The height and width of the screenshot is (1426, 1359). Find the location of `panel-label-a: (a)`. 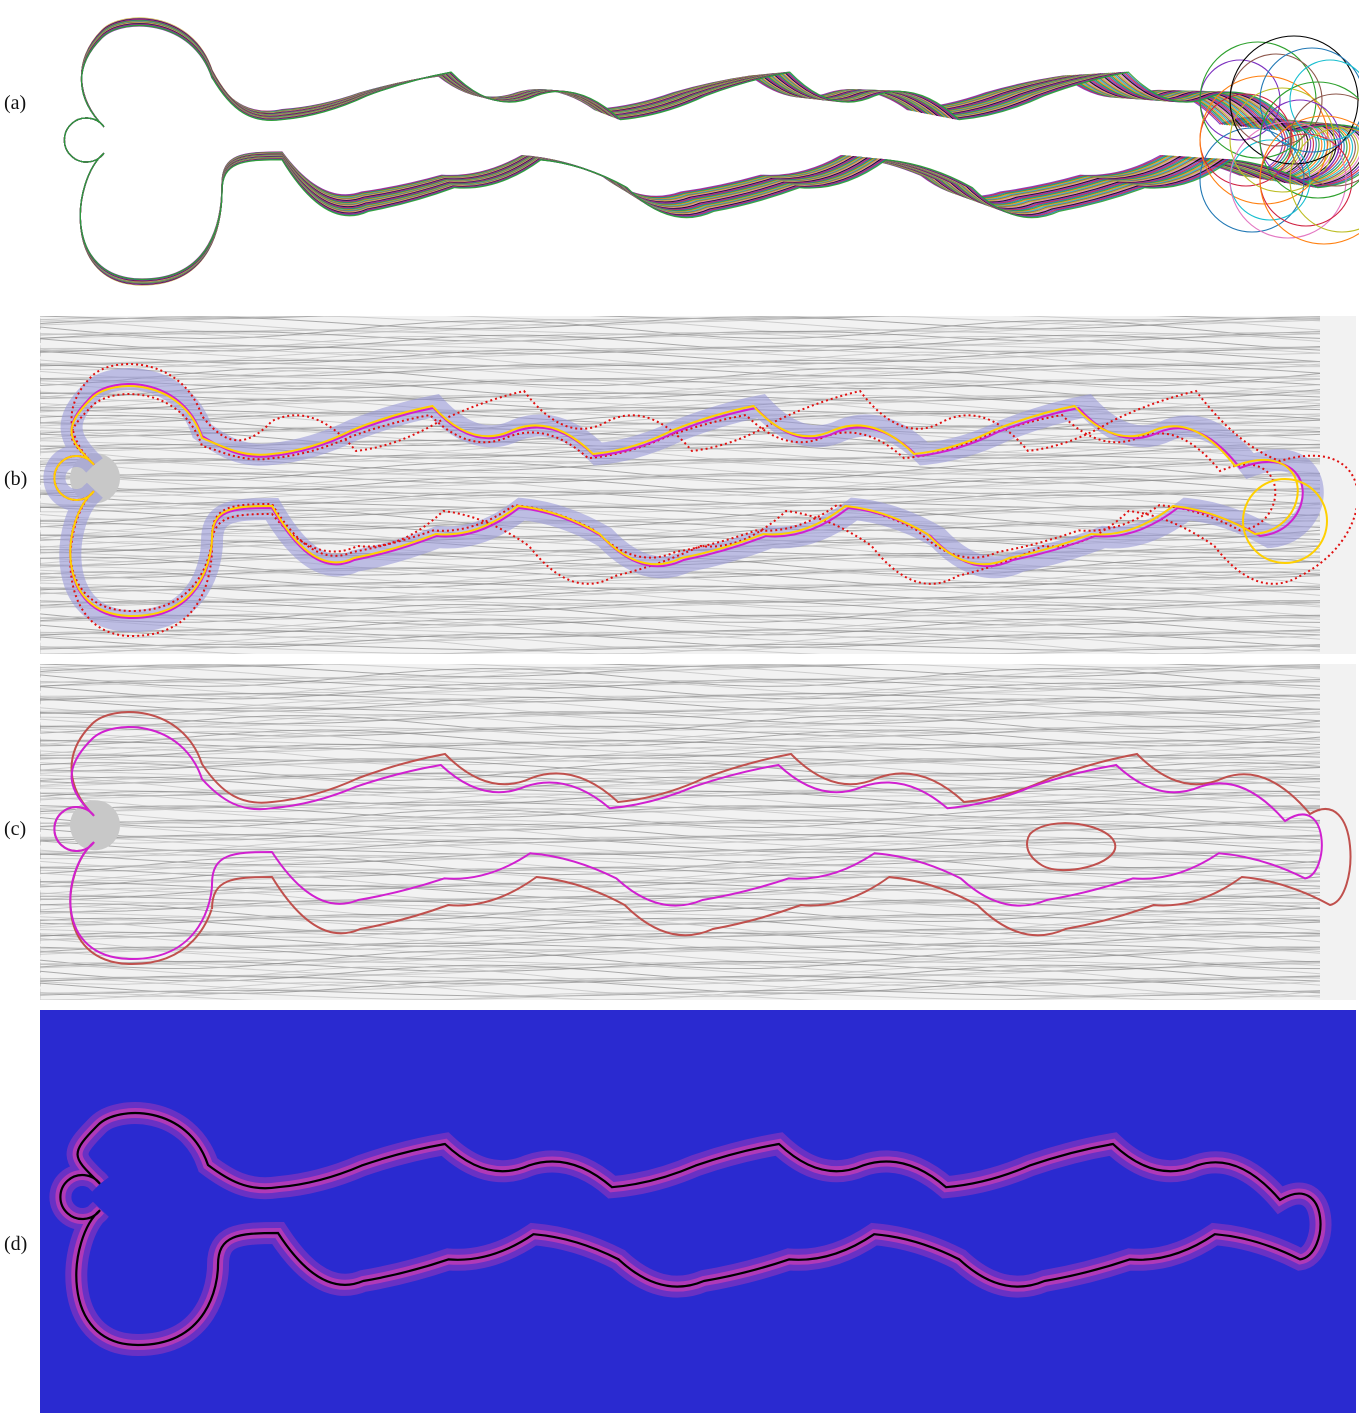

panel-label-a: (a) is located at coordinates (15, 103).